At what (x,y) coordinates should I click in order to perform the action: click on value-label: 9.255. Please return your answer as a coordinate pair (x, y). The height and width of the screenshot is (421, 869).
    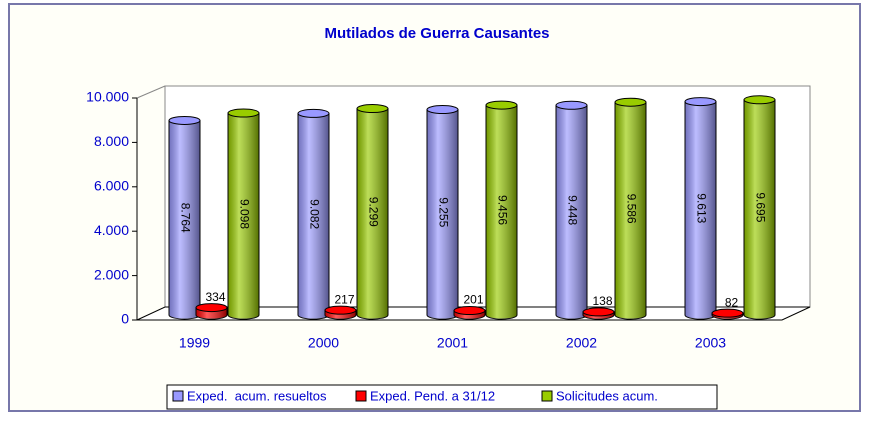
    Looking at the image, I should click on (443, 212).